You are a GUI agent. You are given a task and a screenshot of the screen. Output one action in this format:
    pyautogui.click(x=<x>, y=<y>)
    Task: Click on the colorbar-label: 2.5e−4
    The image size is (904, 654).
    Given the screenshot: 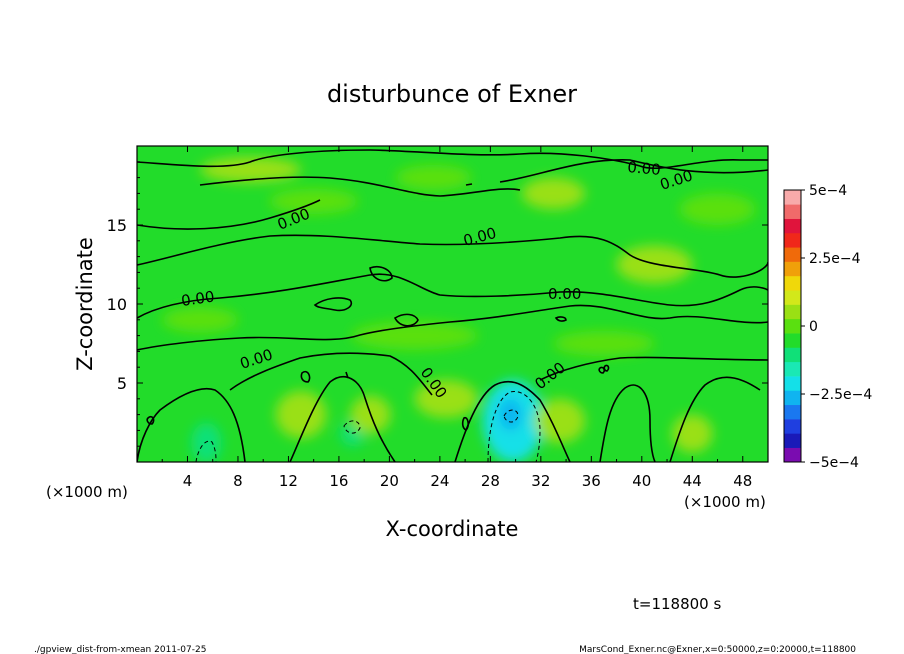 What is the action you would take?
    pyautogui.click(x=835, y=259)
    